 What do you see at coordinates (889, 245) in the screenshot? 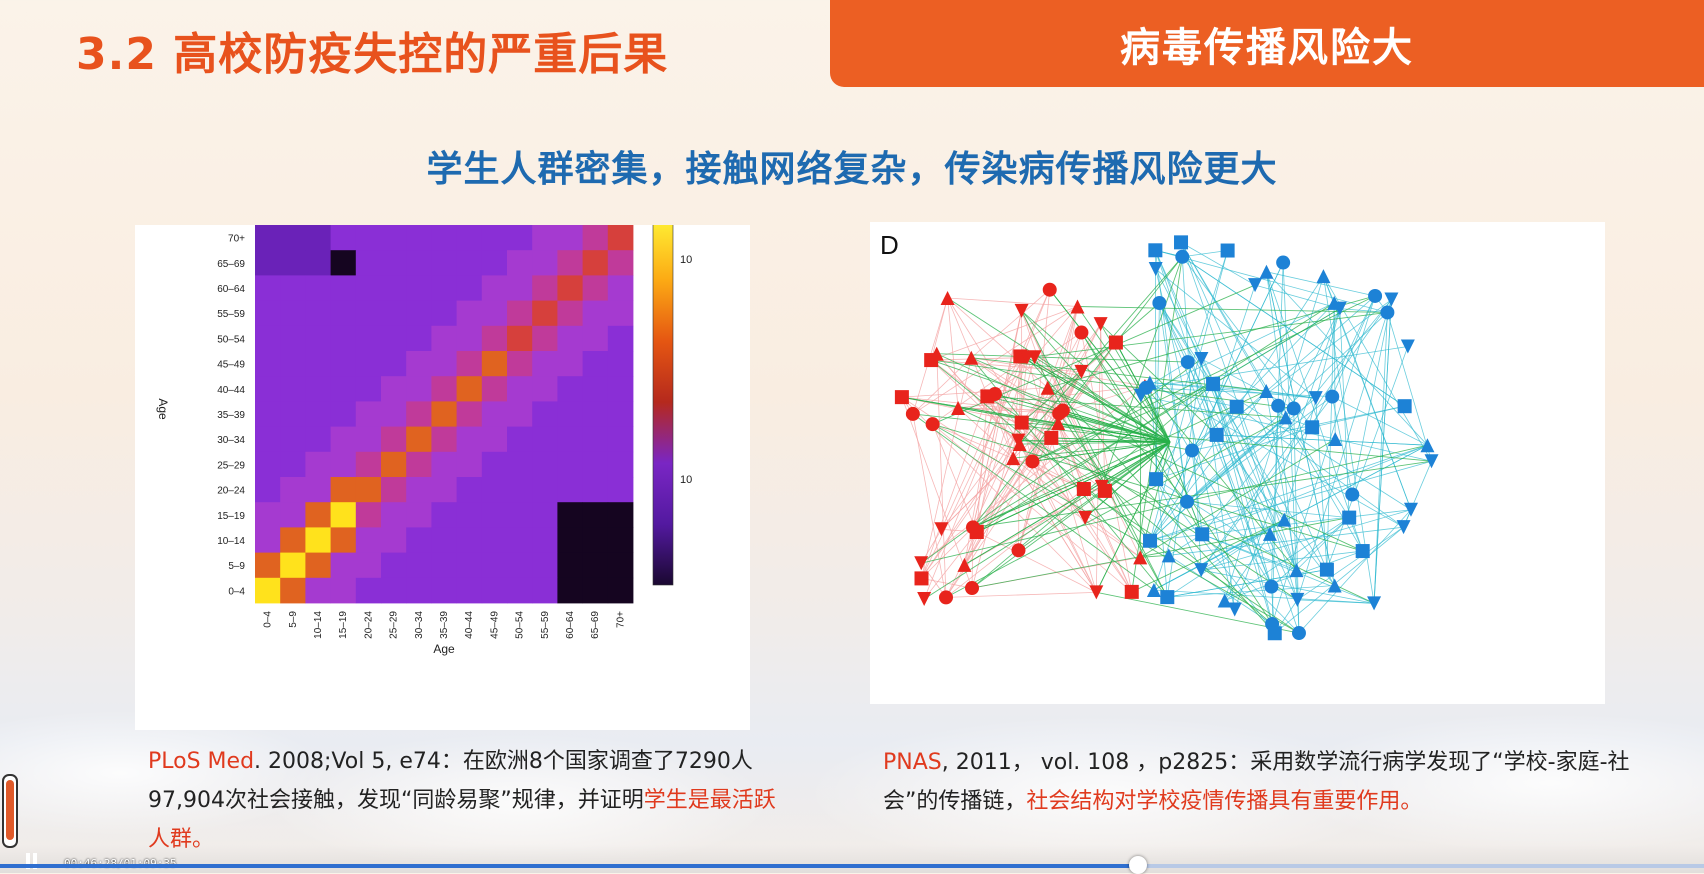
I see `panel-label: D` at bounding box center [889, 245].